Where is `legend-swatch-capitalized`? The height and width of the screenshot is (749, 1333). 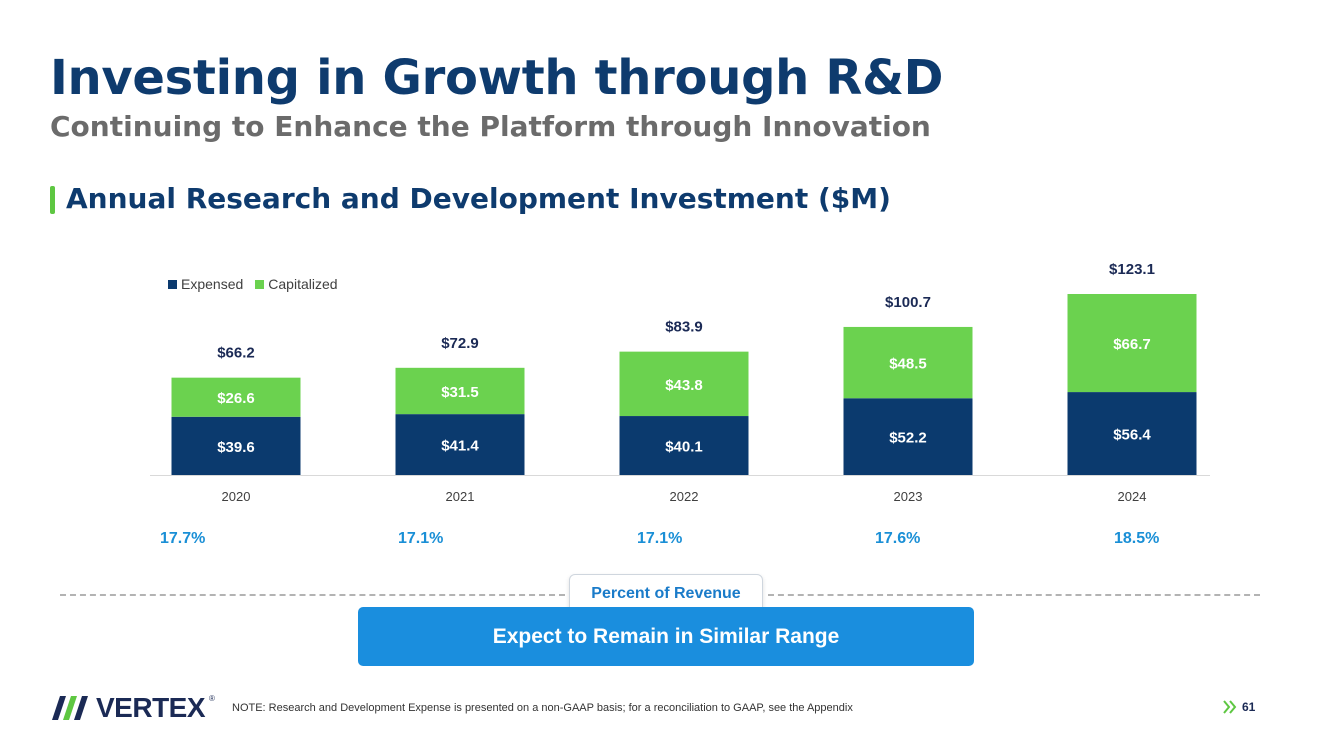
legend-swatch-capitalized is located at coordinates (260, 284).